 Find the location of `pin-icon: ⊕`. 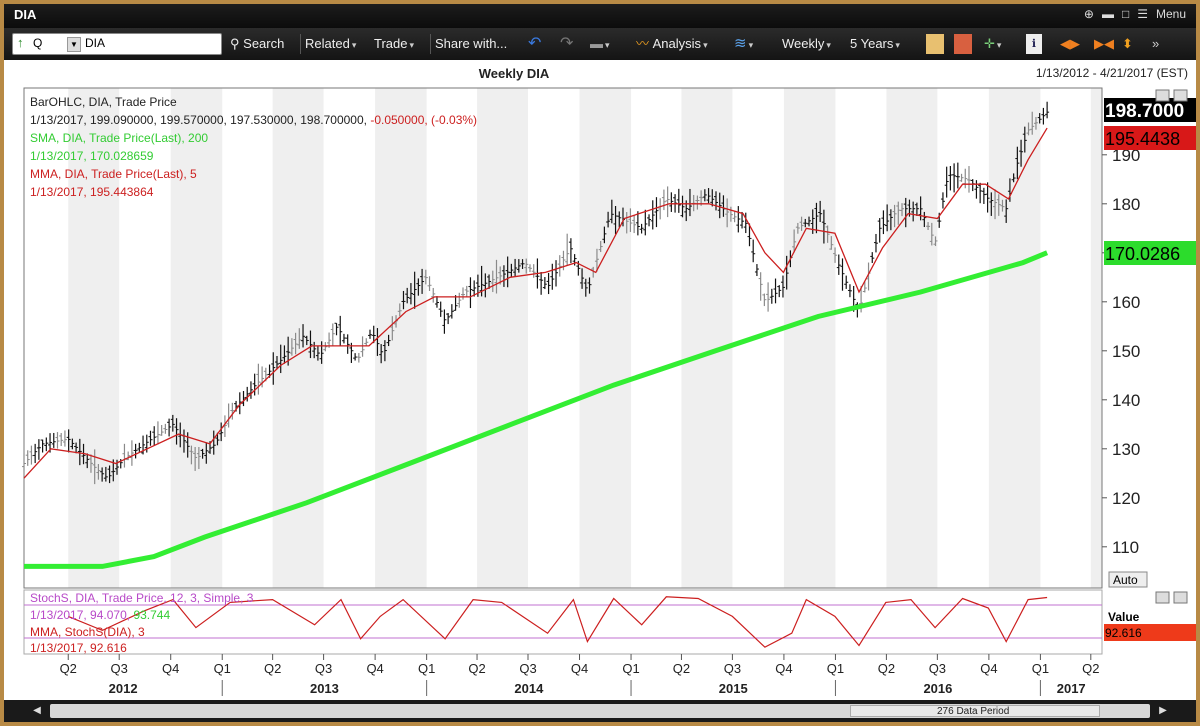

pin-icon: ⊕ is located at coordinates (1088, 14).